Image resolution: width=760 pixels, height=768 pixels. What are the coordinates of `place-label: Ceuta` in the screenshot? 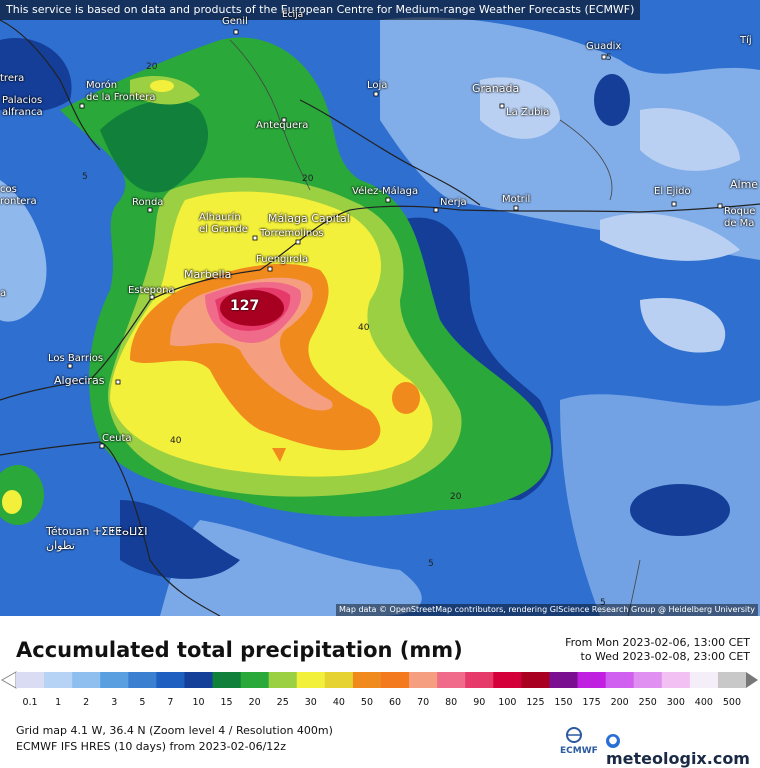 It's located at (117, 438).